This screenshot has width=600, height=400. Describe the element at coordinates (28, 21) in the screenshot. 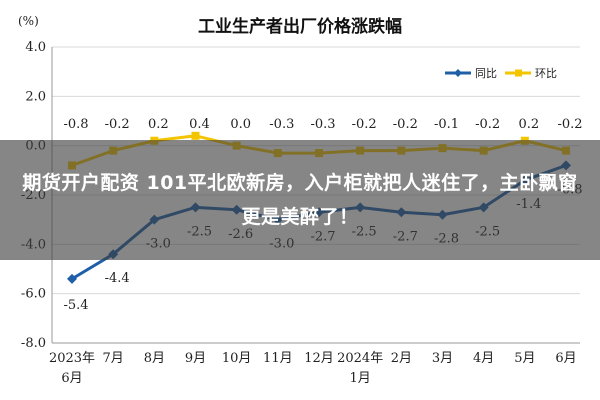

I see `y-axis-label: (%)` at that location.